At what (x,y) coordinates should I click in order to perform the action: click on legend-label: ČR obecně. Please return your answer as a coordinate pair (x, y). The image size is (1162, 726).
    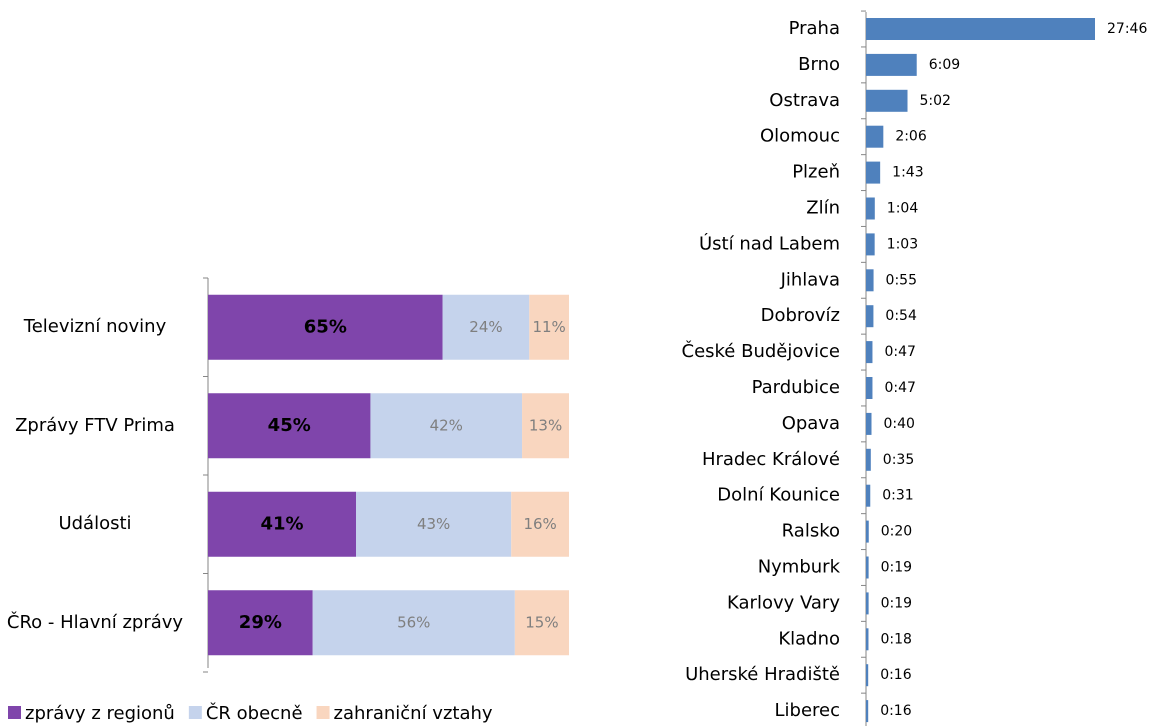
    Looking at the image, I should click on (254, 713).